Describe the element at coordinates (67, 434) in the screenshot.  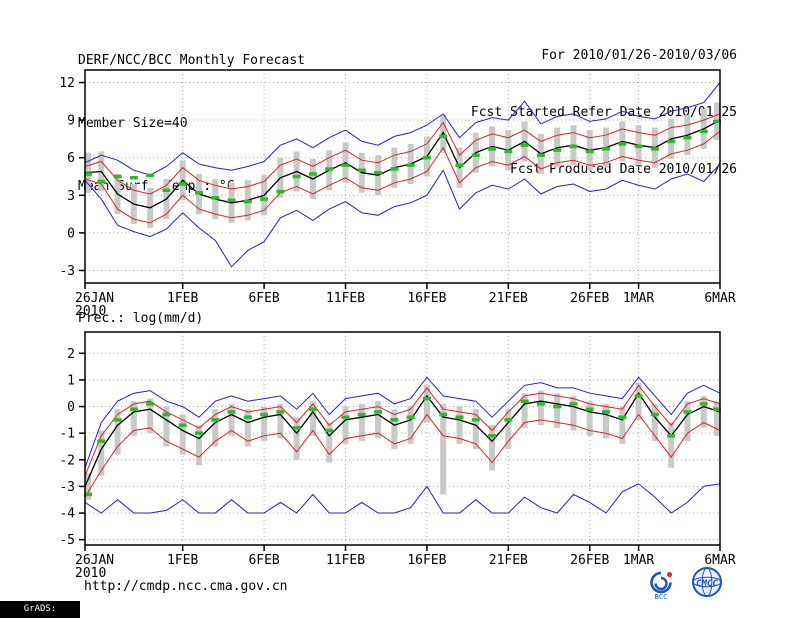
I see `y-tick-label: -1` at that location.